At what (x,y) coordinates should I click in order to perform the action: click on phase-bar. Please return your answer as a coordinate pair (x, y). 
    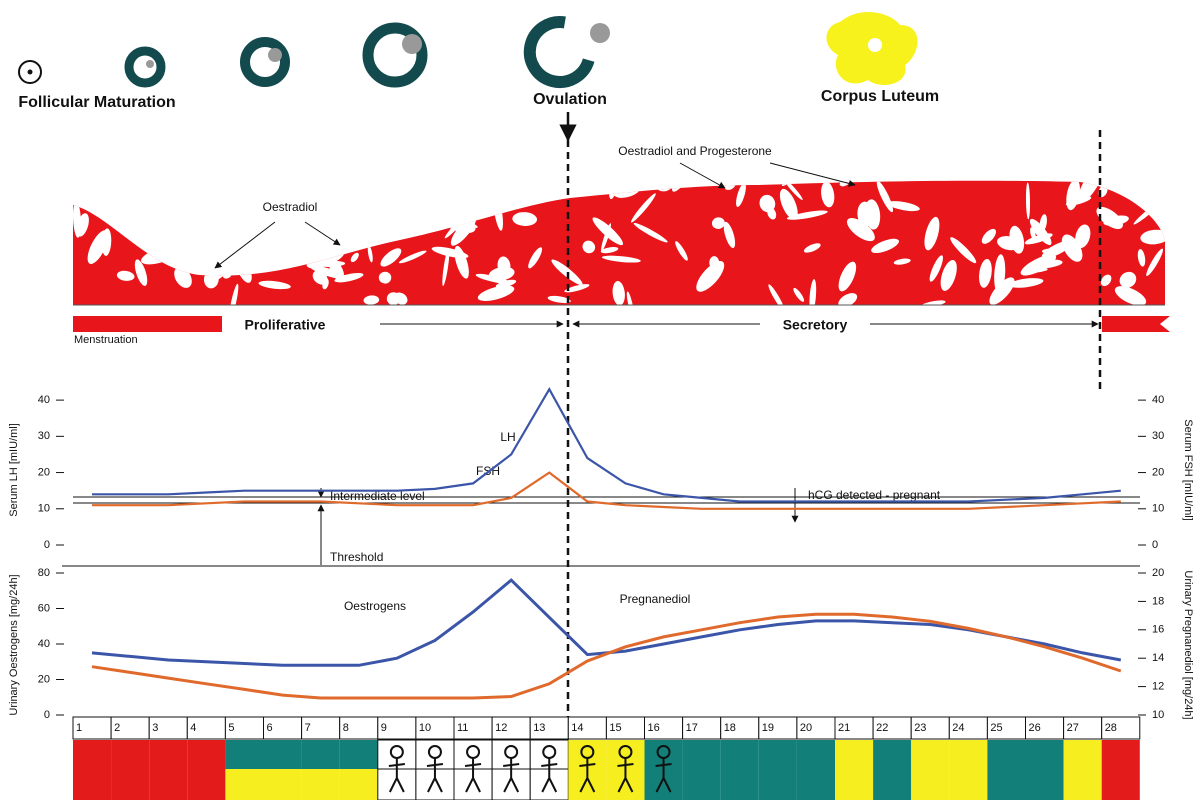
    Looking at the image, I should click on (621, 318).